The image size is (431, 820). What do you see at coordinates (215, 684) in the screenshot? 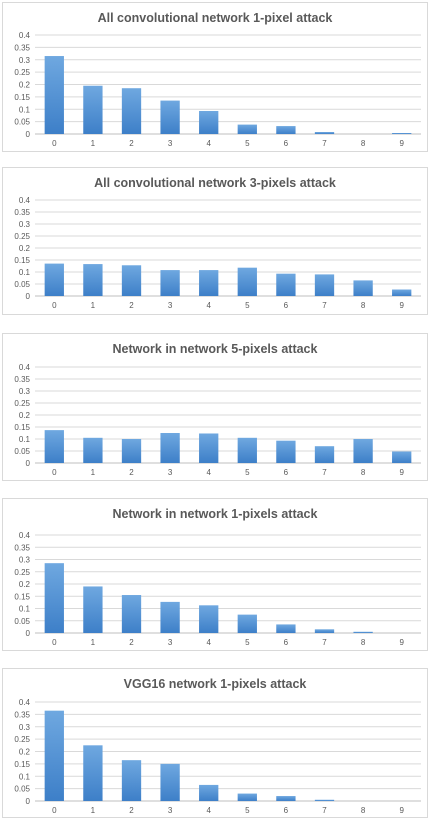
I see `chart-title: VGG16 network 1-pixels attack` at bounding box center [215, 684].